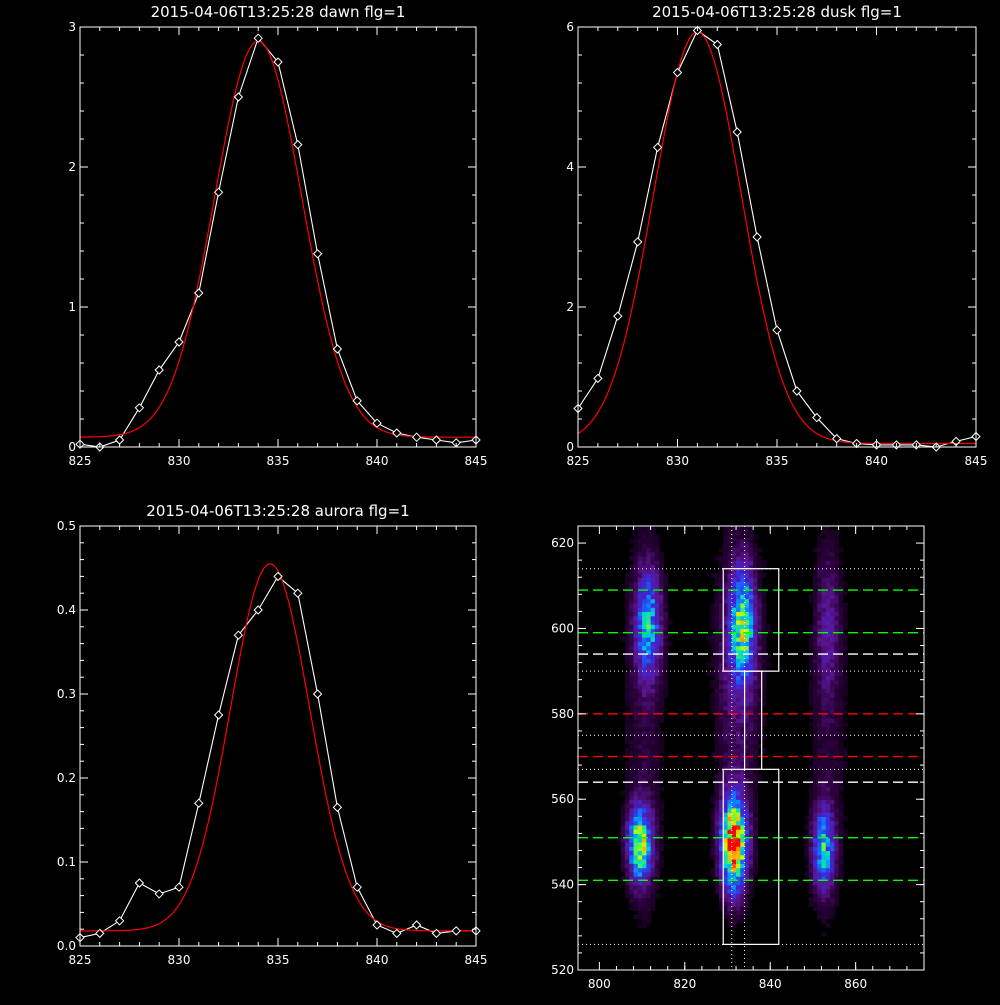 The height and width of the screenshot is (1005, 1000). Describe the element at coordinates (562, 543) in the screenshot. I see `y-tick-label: 620` at that location.